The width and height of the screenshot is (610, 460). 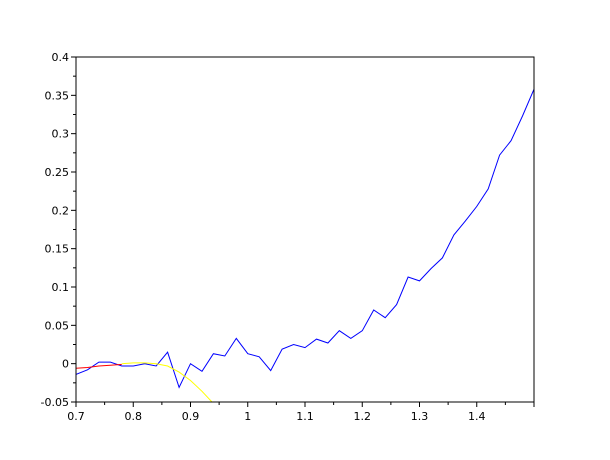 I want to click on x-tick-label: 1.4, so click(x=477, y=416).